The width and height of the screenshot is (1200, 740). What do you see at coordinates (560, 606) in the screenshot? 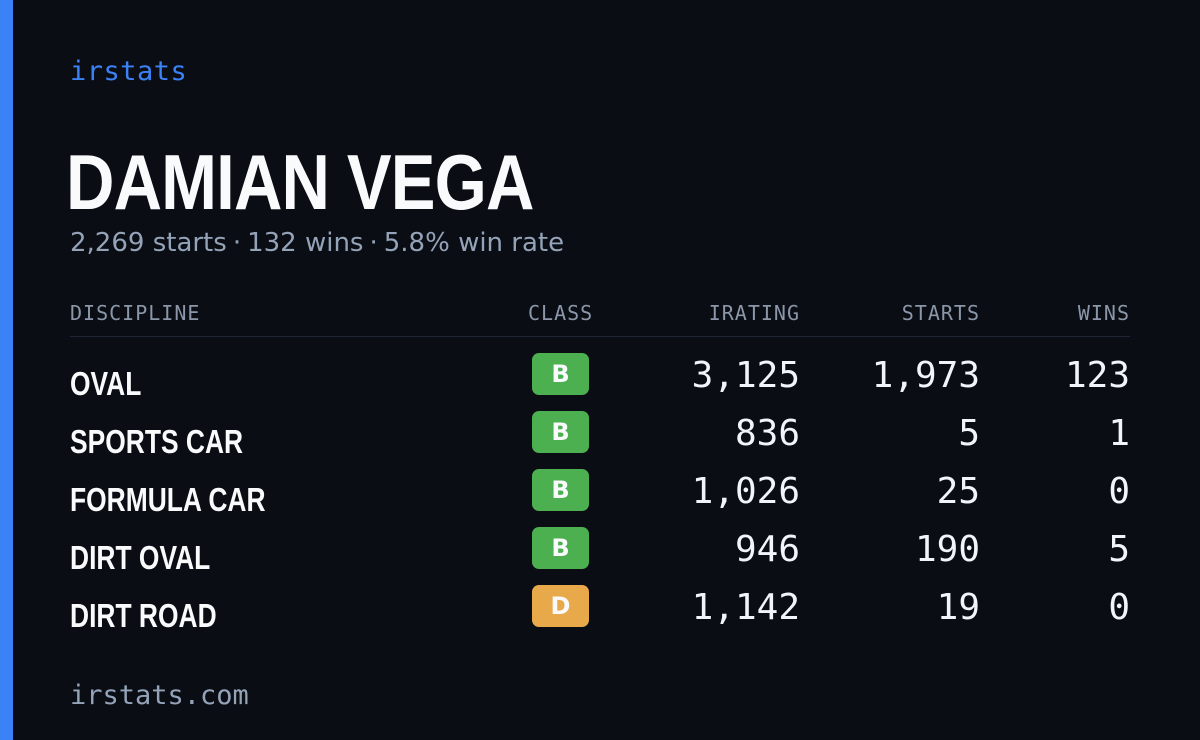
I see `class-badge: D` at bounding box center [560, 606].